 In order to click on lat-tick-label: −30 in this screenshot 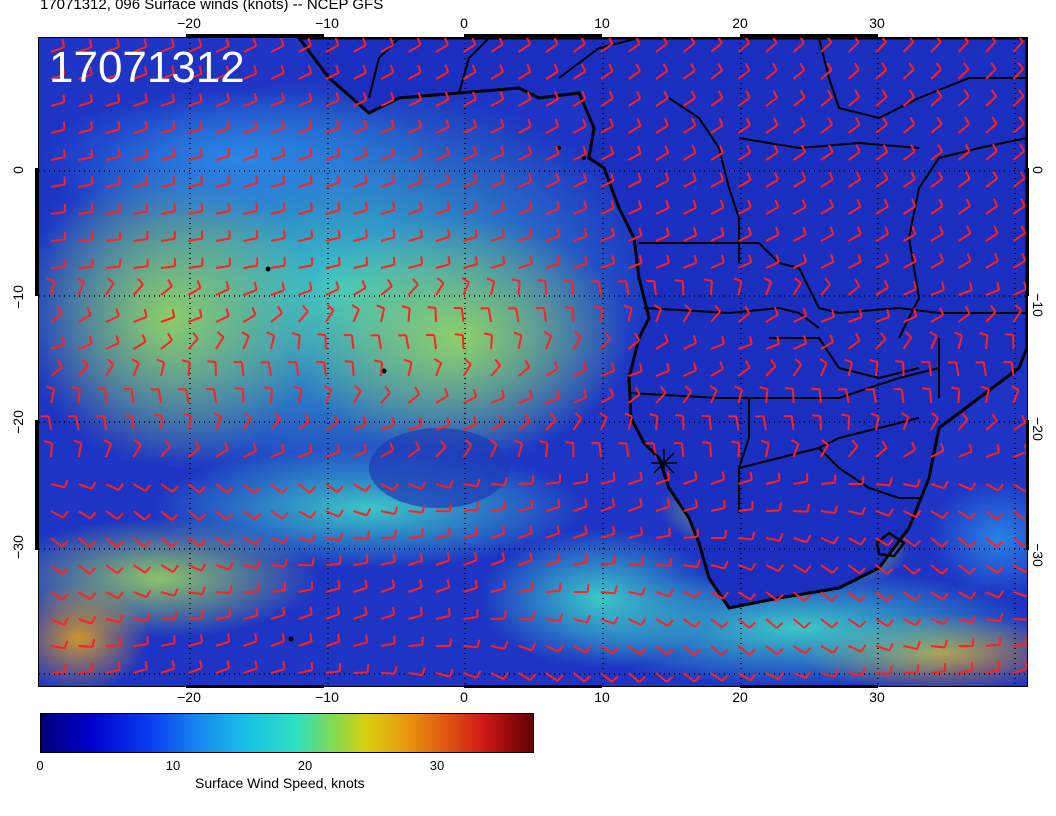, I will do `click(17, 547)`.